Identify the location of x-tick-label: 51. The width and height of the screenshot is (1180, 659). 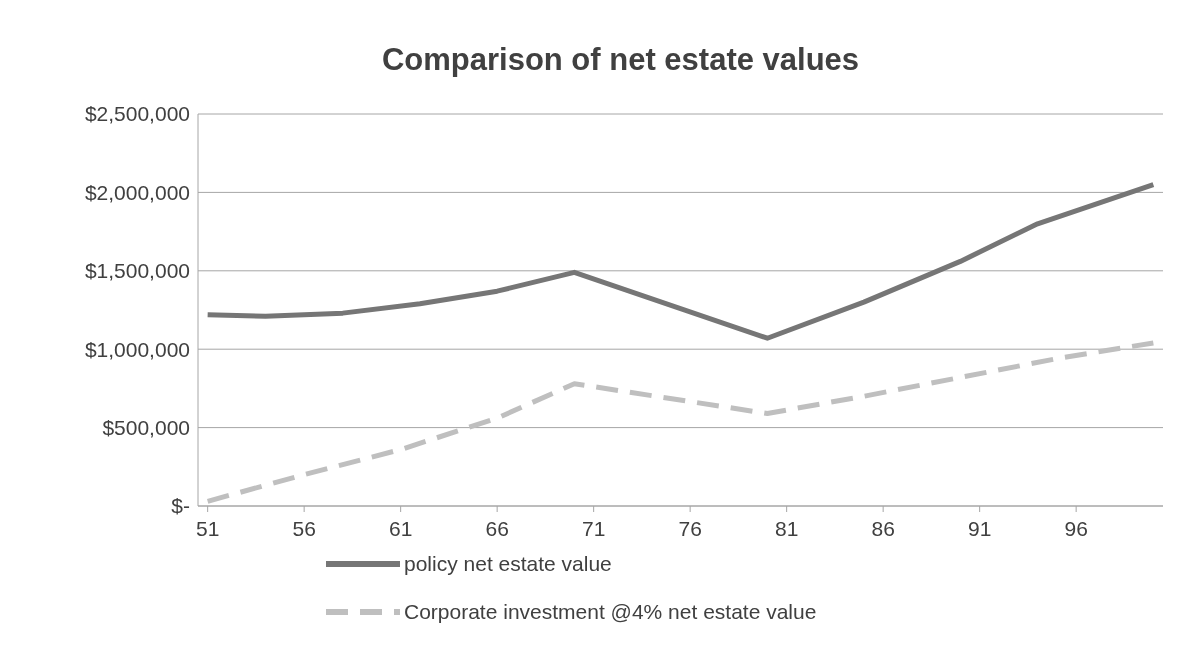
(207, 528).